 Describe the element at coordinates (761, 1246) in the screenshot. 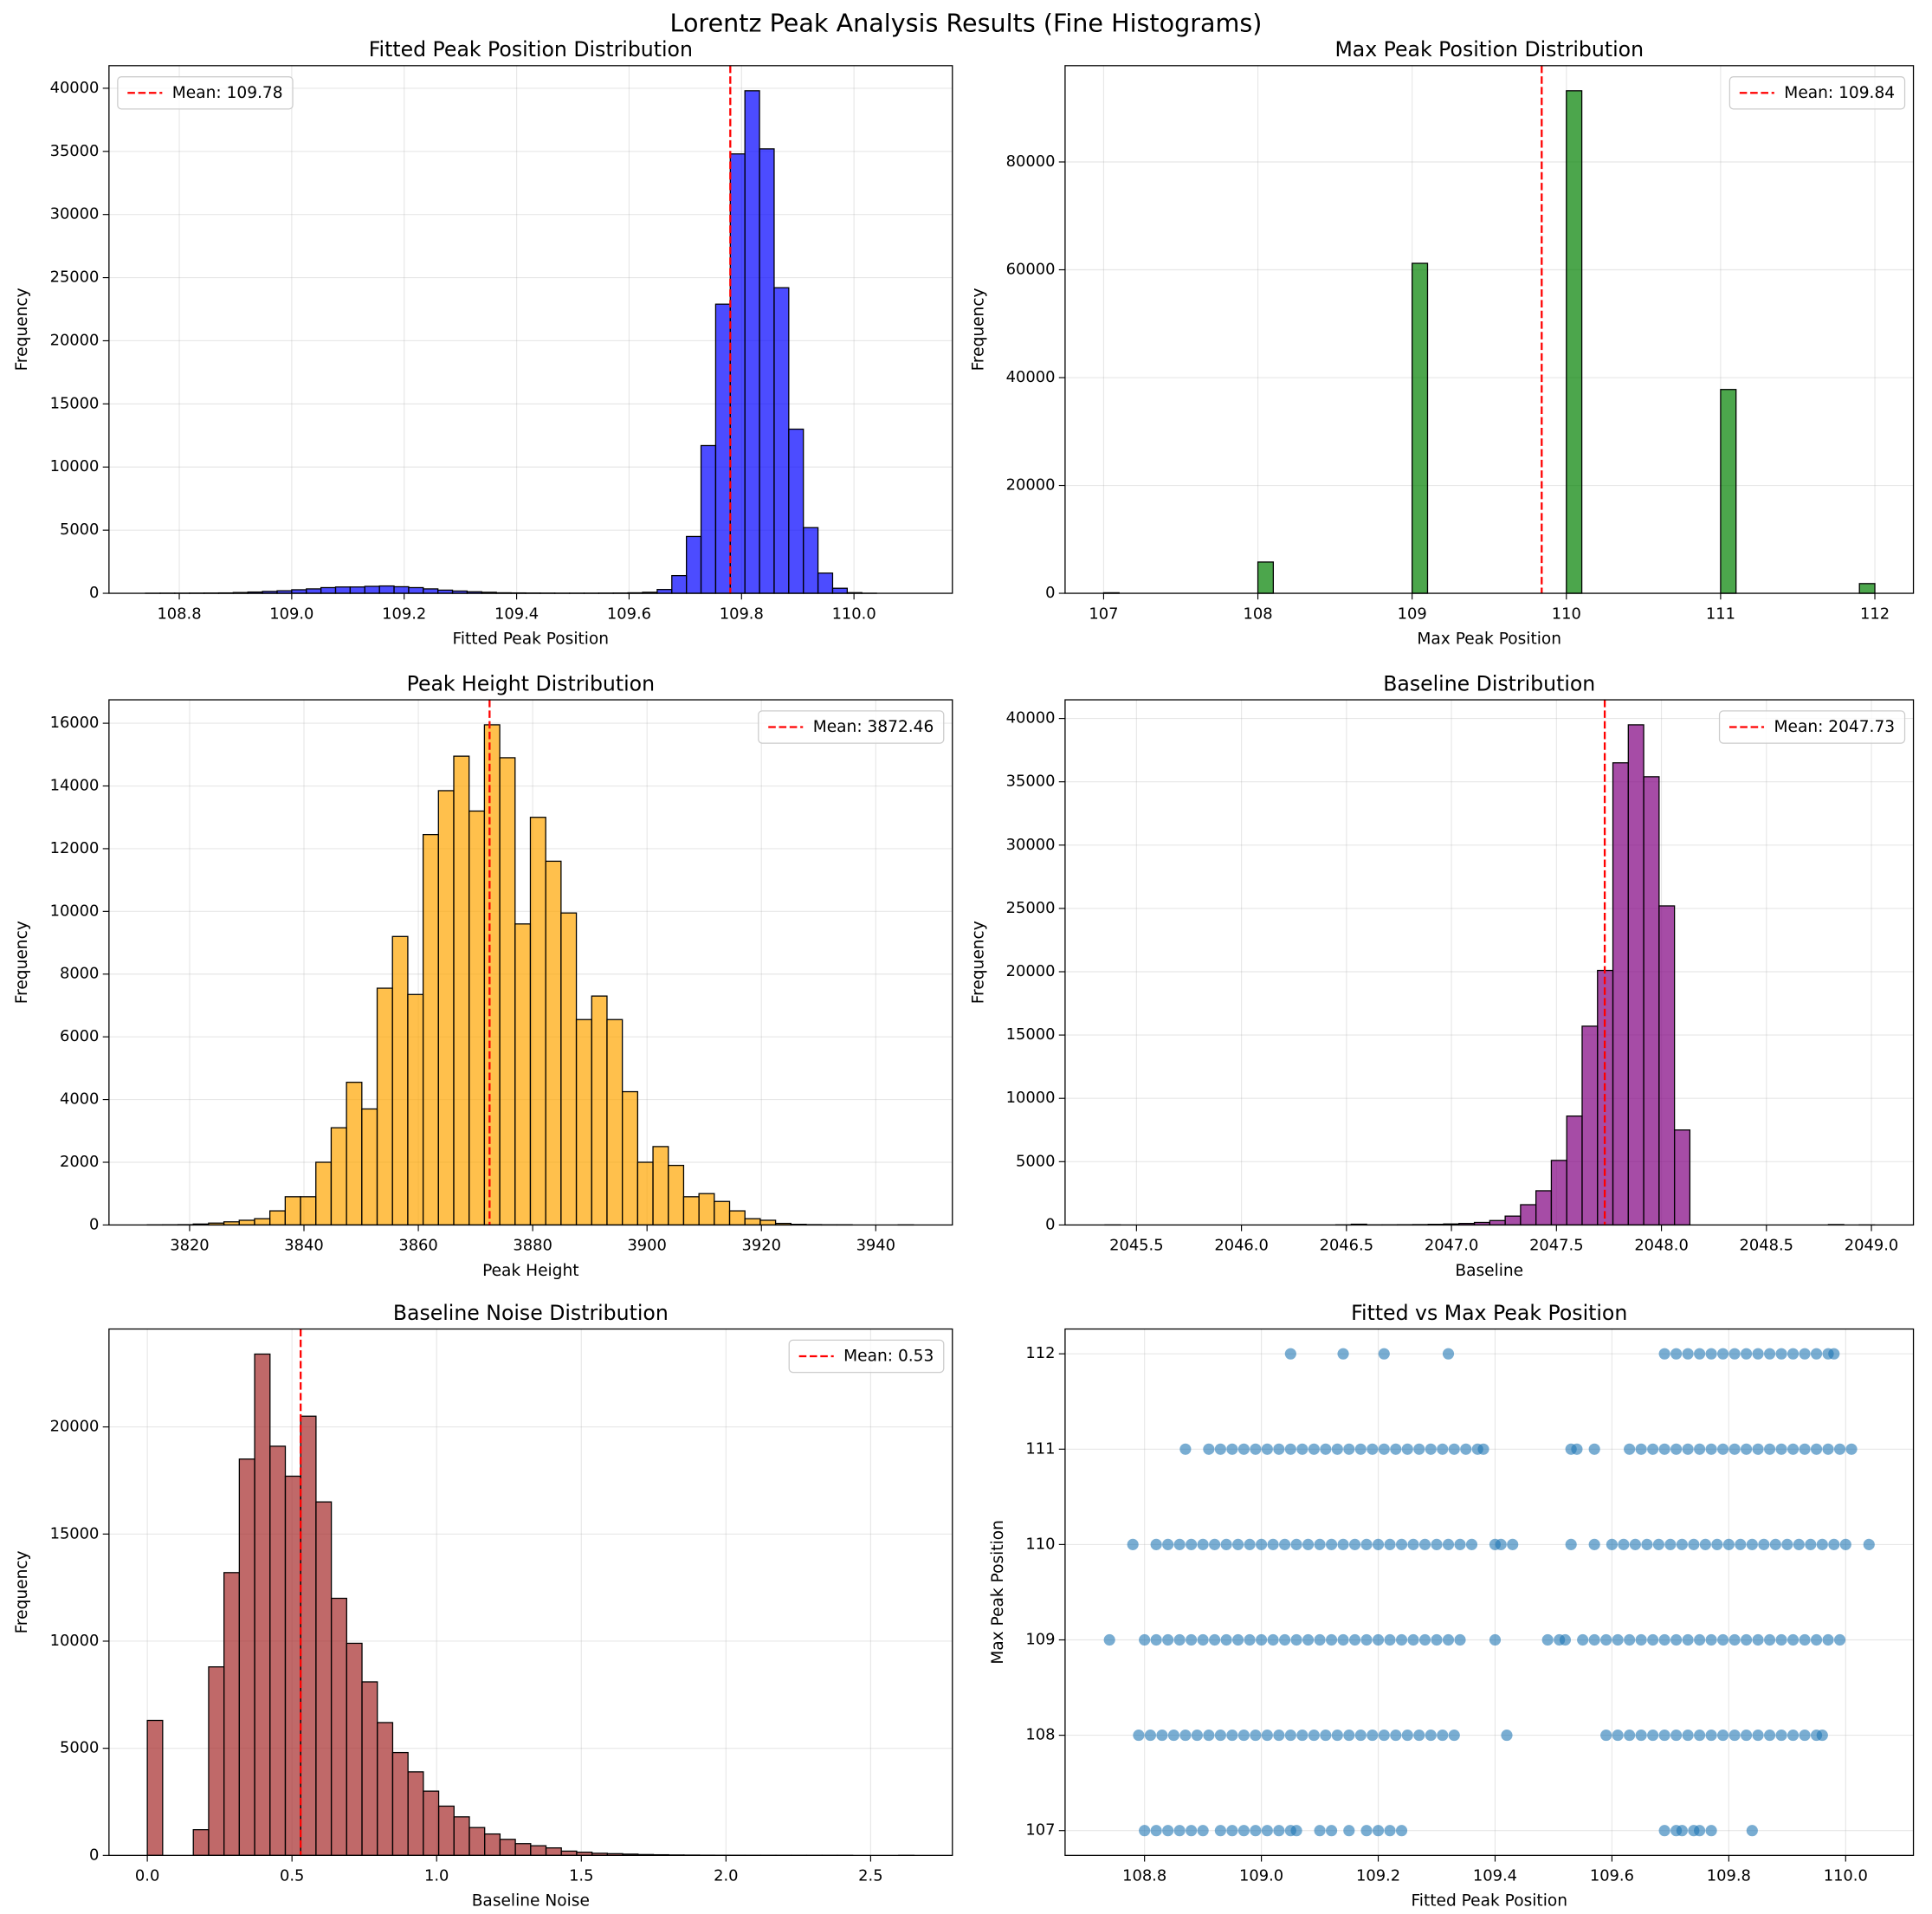

I see `x-tick-label: 3920` at that location.